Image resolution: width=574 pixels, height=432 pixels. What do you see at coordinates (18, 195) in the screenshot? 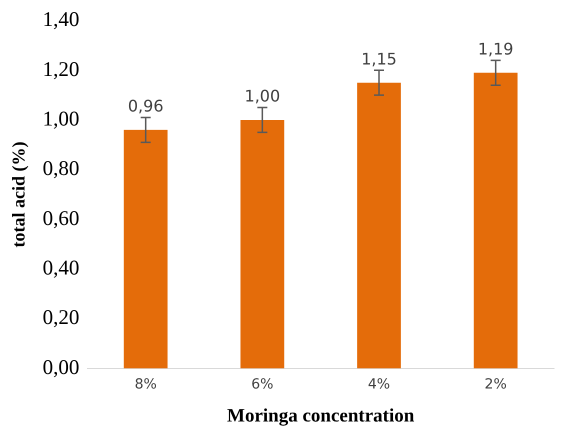
I see `y-axis-title: total acid (%)` at bounding box center [18, 195].